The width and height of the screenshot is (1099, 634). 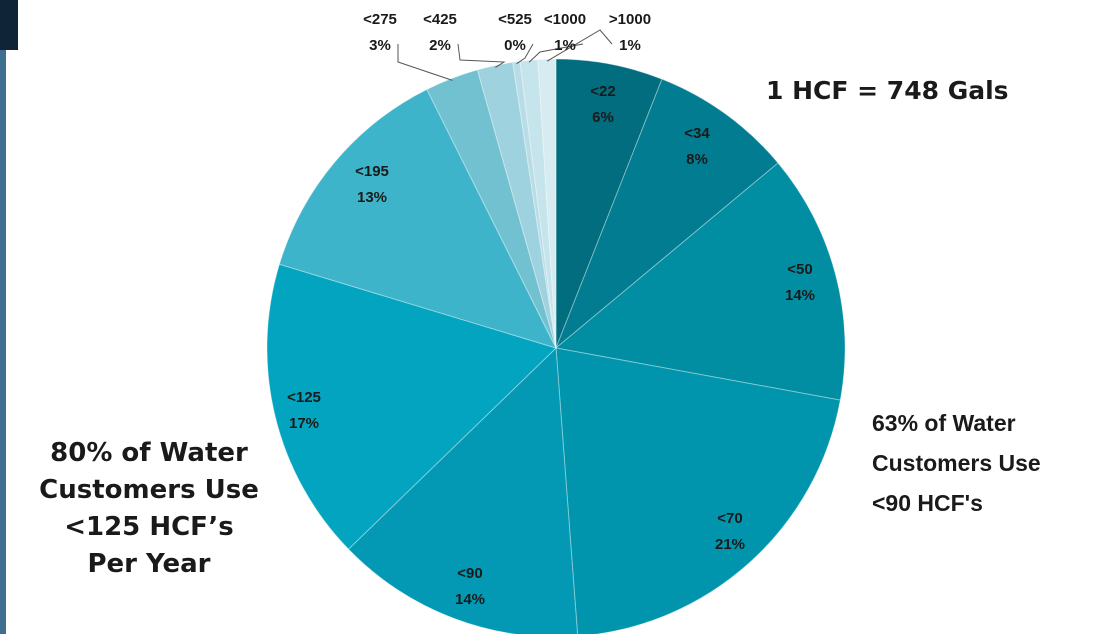 What do you see at coordinates (602, 104) in the screenshot?
I see `slice-label-lt-22: <22 6%` at bounding box center [602, 104].